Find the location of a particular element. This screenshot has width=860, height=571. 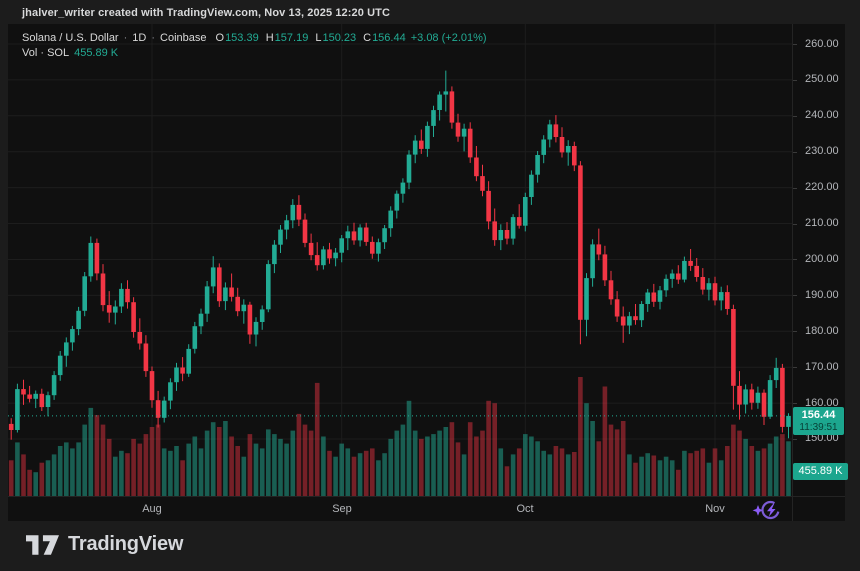

refresh-bolt-icon is located at coordinates (768, 510).